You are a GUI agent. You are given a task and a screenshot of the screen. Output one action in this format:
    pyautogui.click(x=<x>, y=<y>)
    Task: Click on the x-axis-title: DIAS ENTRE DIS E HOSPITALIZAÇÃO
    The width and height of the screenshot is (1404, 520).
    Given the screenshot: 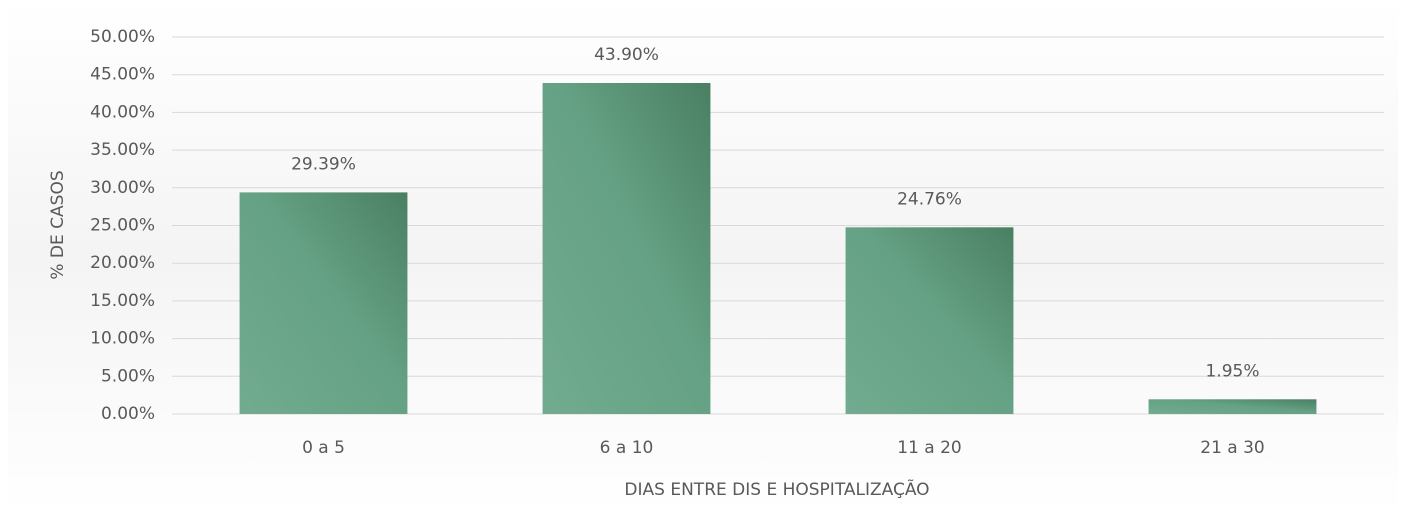 What is the action you would take?
    pyautogui.click(x=776, y=489)
    